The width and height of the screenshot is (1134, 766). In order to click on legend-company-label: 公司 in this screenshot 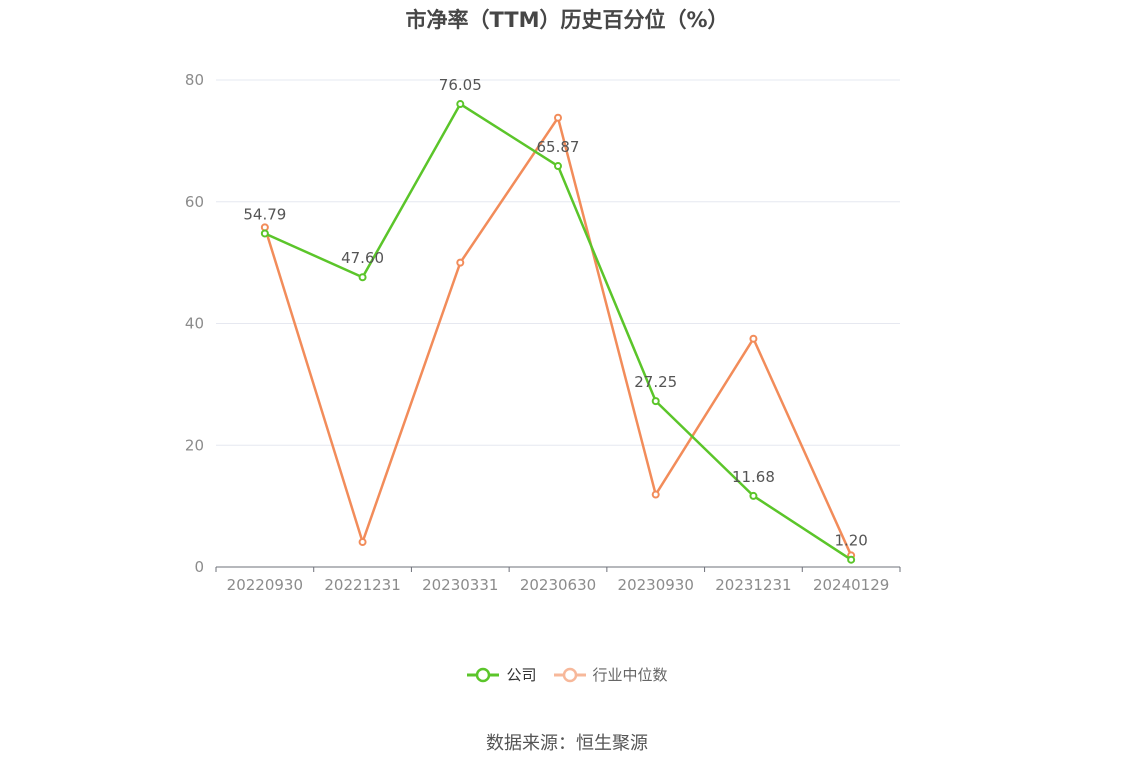, I will do `click(521, 675)`.